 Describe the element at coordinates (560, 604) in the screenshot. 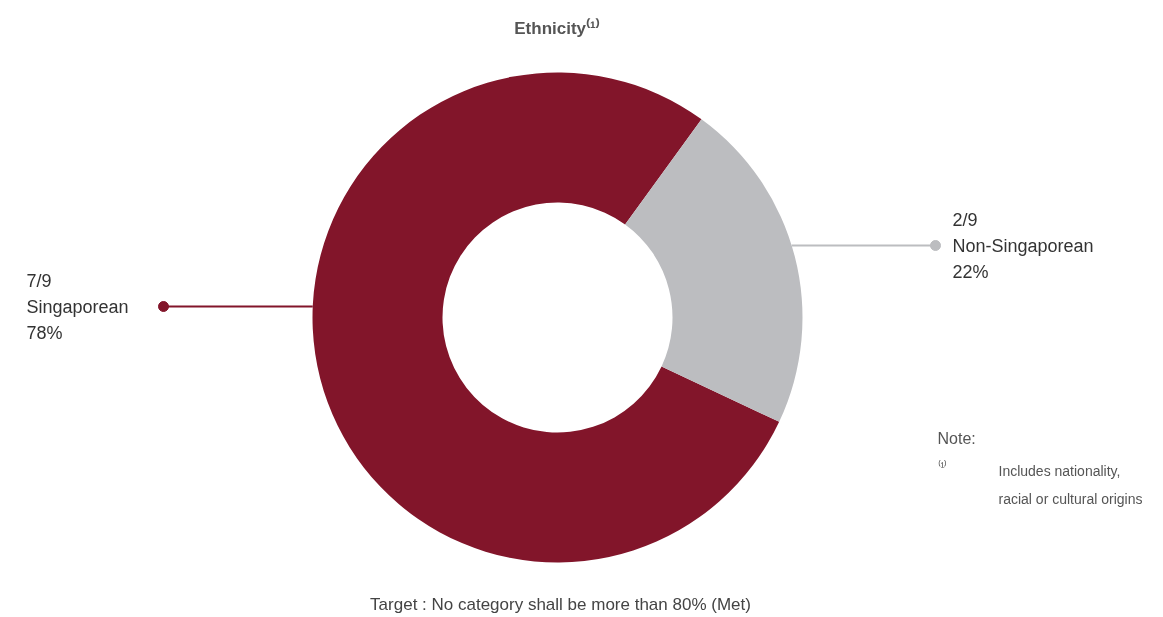

I see `text: Target : No category shall be more than 80% (Met)` at that location.